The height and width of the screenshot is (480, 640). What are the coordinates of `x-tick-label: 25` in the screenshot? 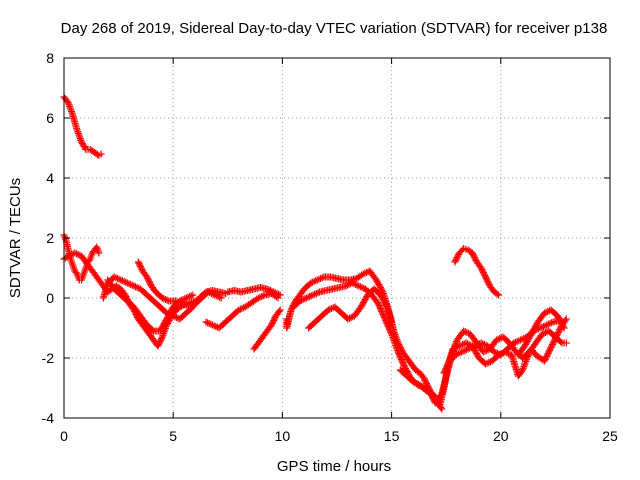 It's located at (610, 436).